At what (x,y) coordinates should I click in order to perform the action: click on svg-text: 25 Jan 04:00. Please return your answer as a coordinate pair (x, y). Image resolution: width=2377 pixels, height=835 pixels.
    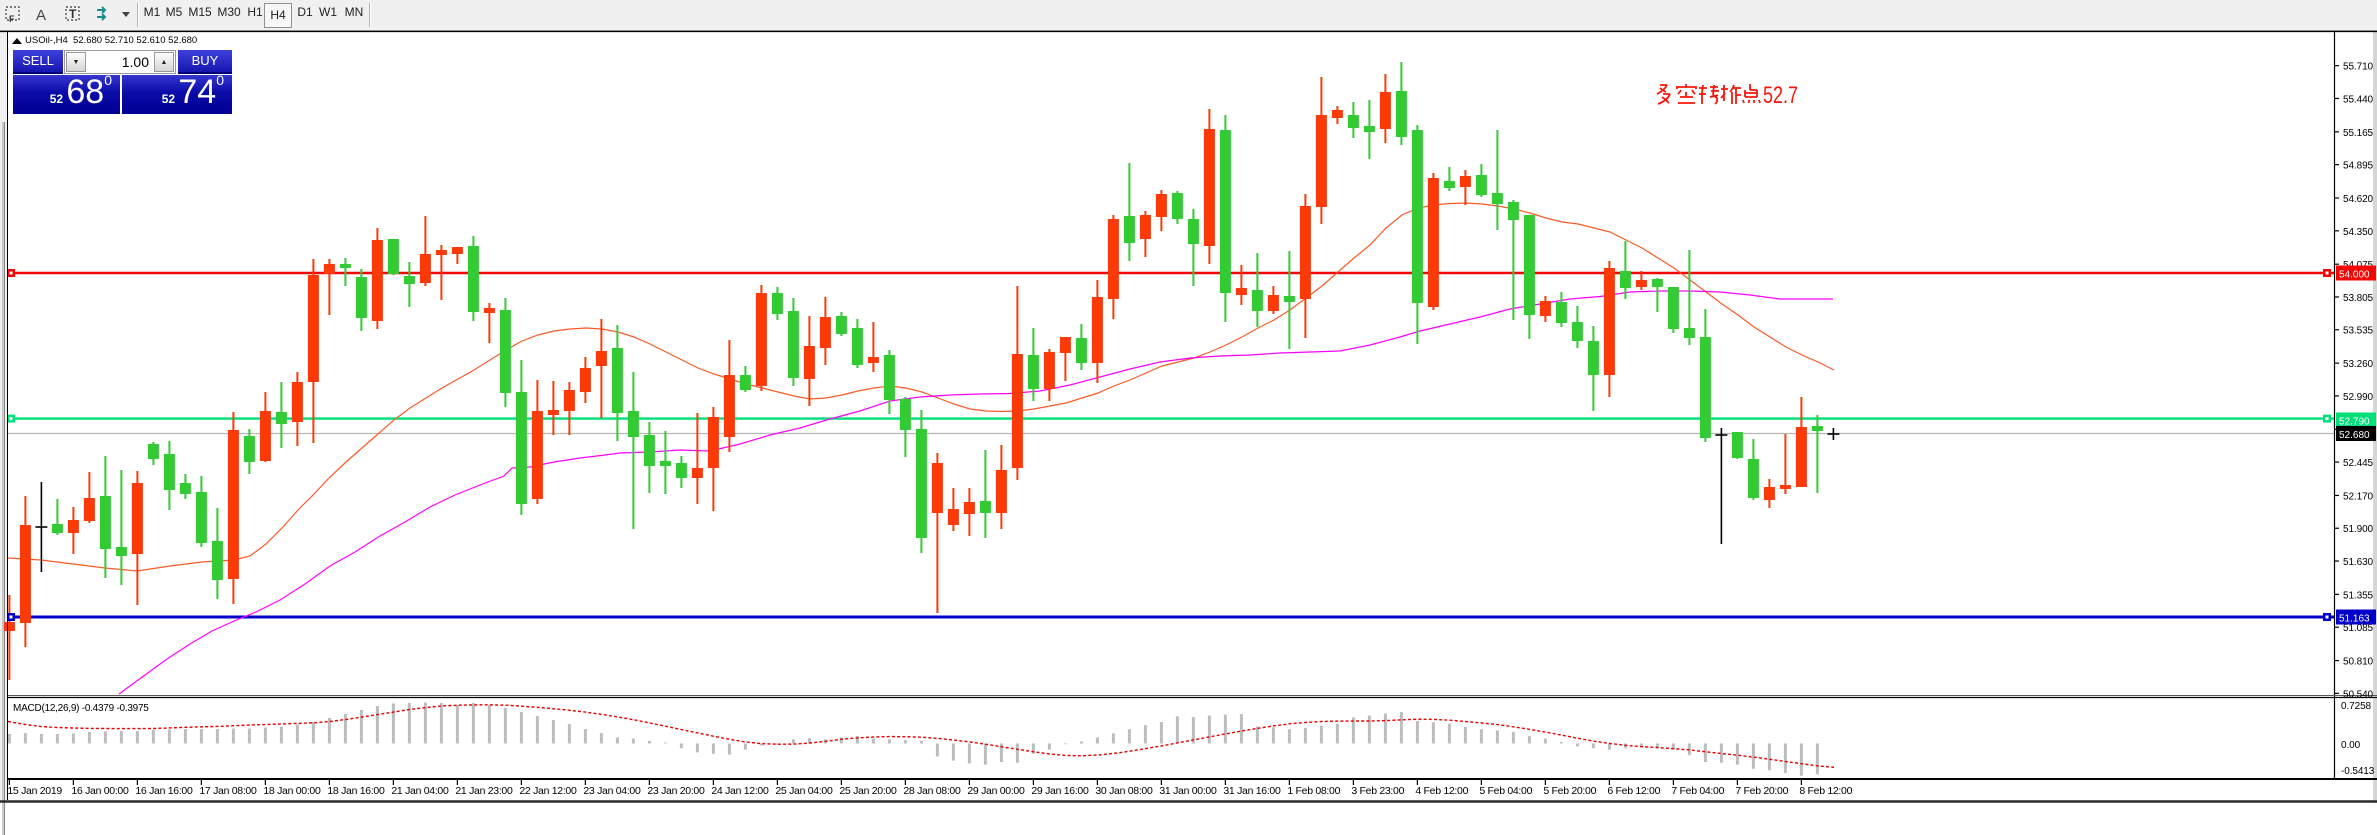
    Looking at the image, I should click on (804, 791).